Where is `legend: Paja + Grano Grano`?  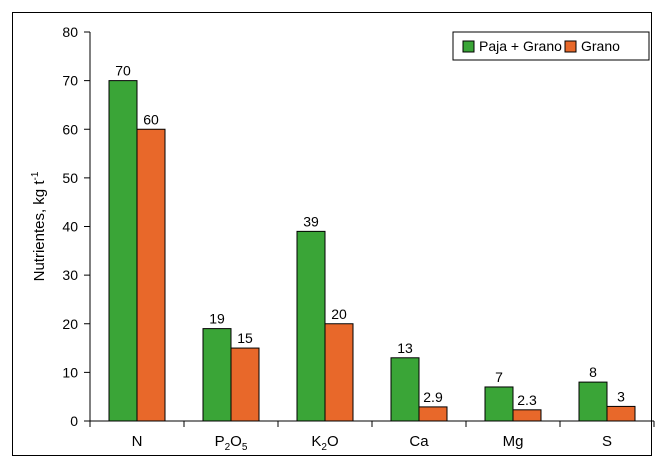 legend: Paja + Grano Grano is located at coordinates (551, 46).